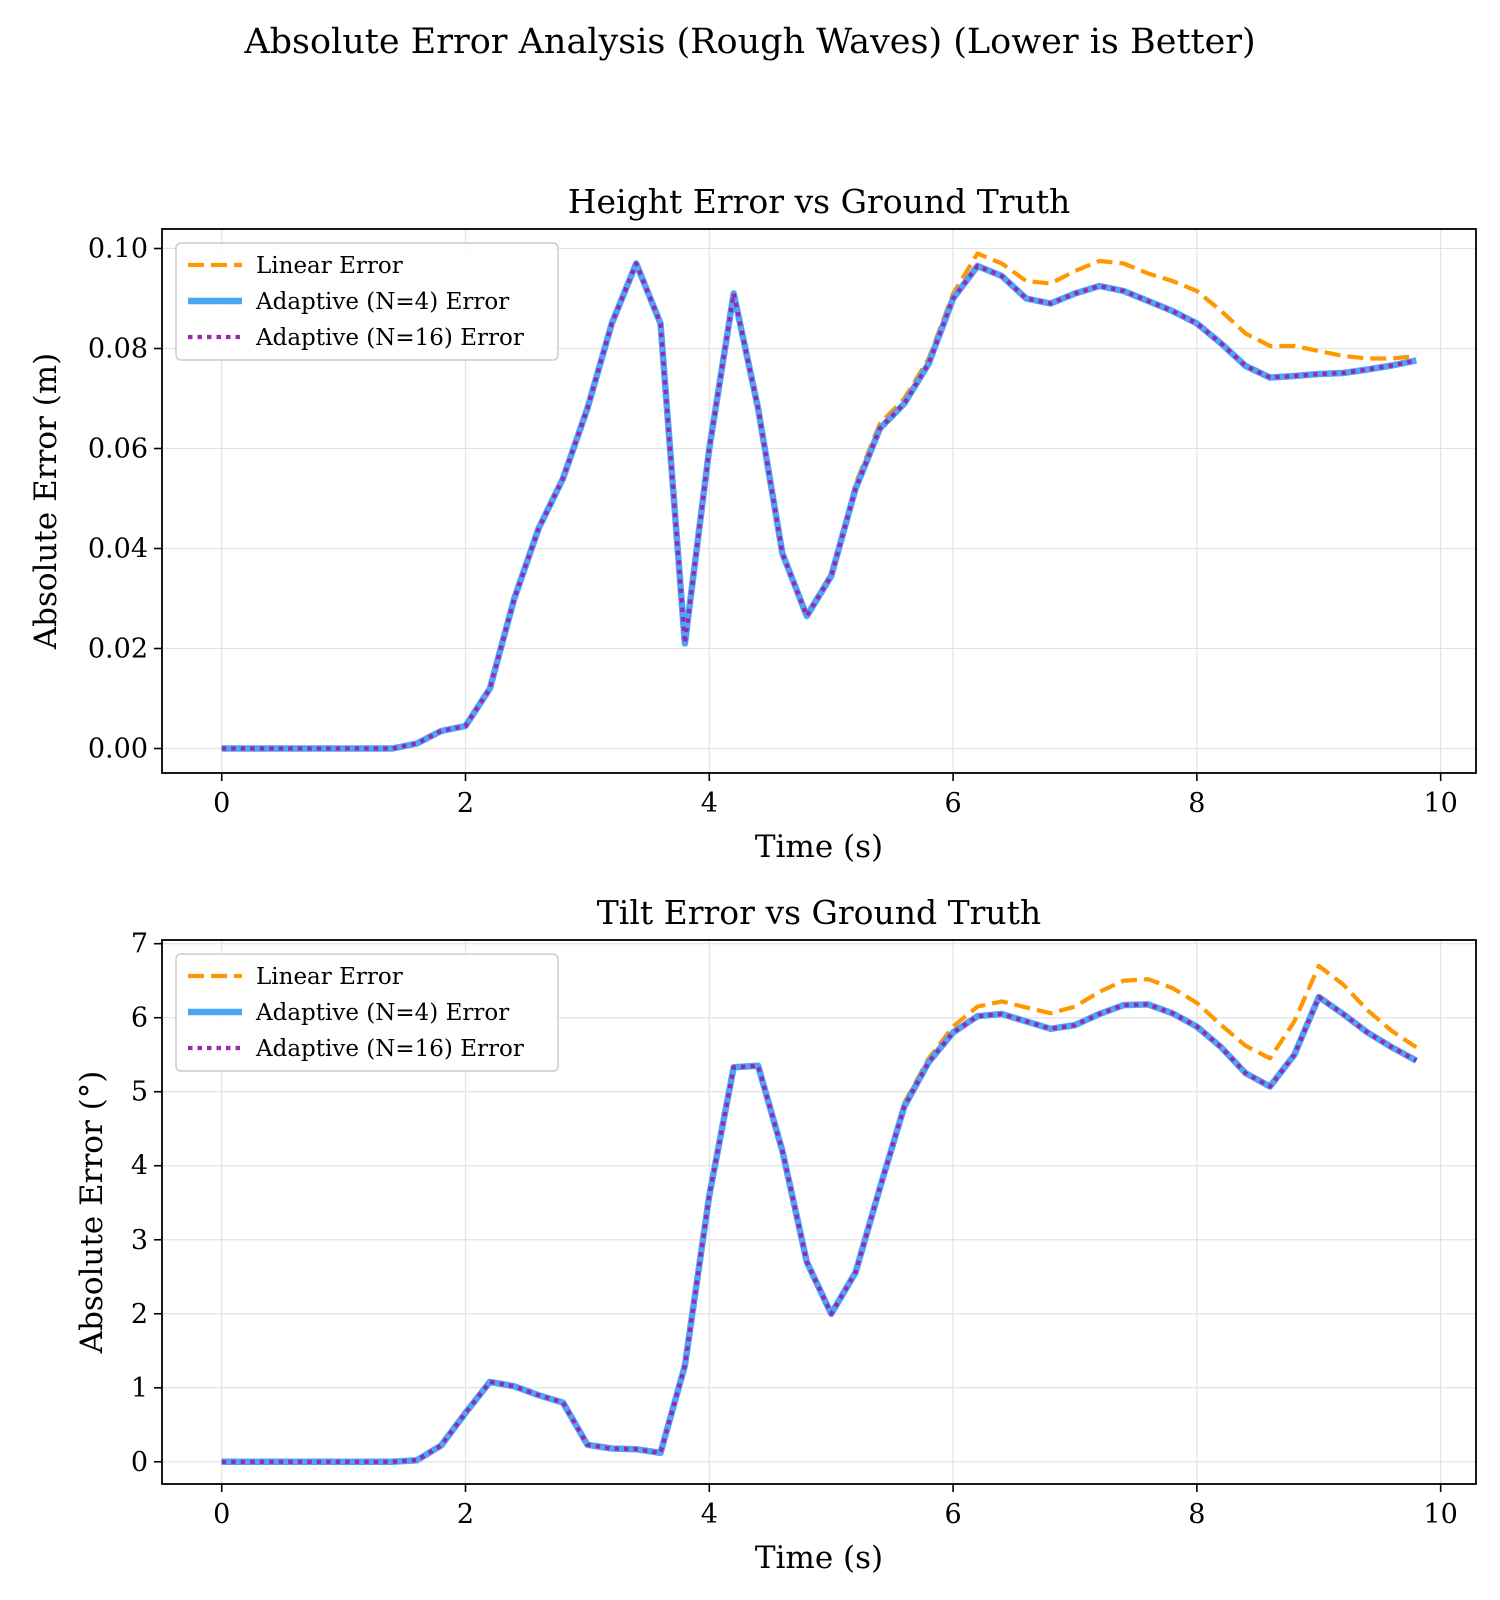  What do you see at coordinates (118, 649) in the screenshot?
I see `y-tick-label: 0.02` at bounding box center [118, 649].